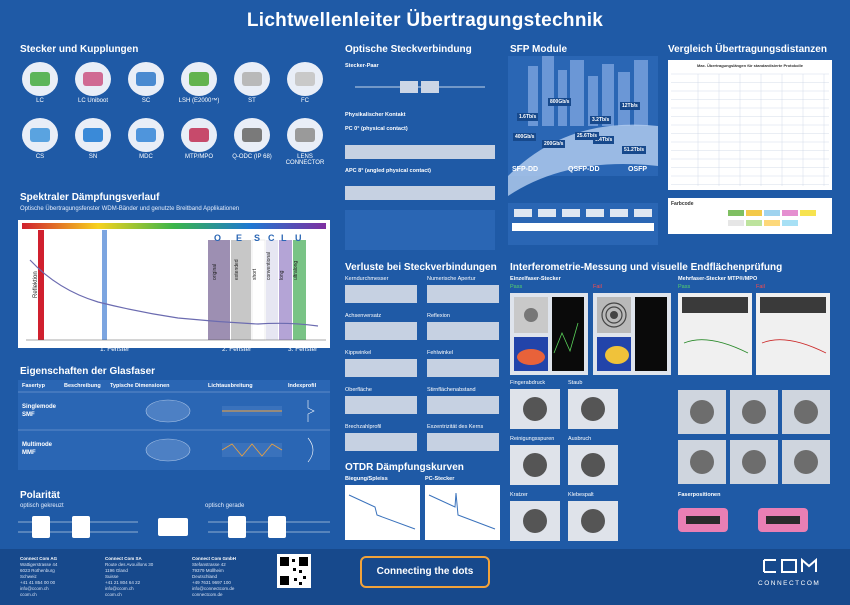 This screenshot has height=605, width=850. I want to click on fail-label-1: Fail, so click(597, 287).